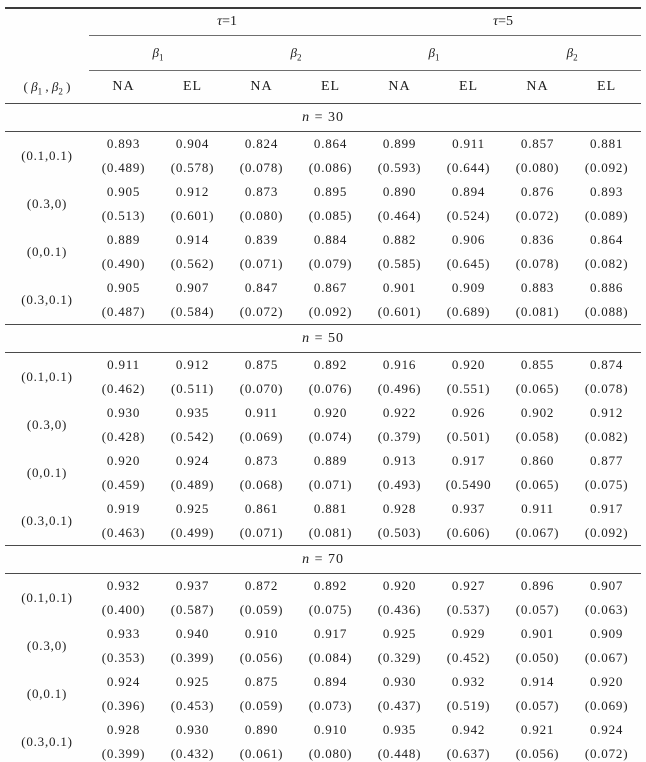 This screenshot has height=762, width=646. What do you see at coordinates (123, 532) in the screenshot?
I see `error-cell: (0.463)` at bounding box center [123, 532].